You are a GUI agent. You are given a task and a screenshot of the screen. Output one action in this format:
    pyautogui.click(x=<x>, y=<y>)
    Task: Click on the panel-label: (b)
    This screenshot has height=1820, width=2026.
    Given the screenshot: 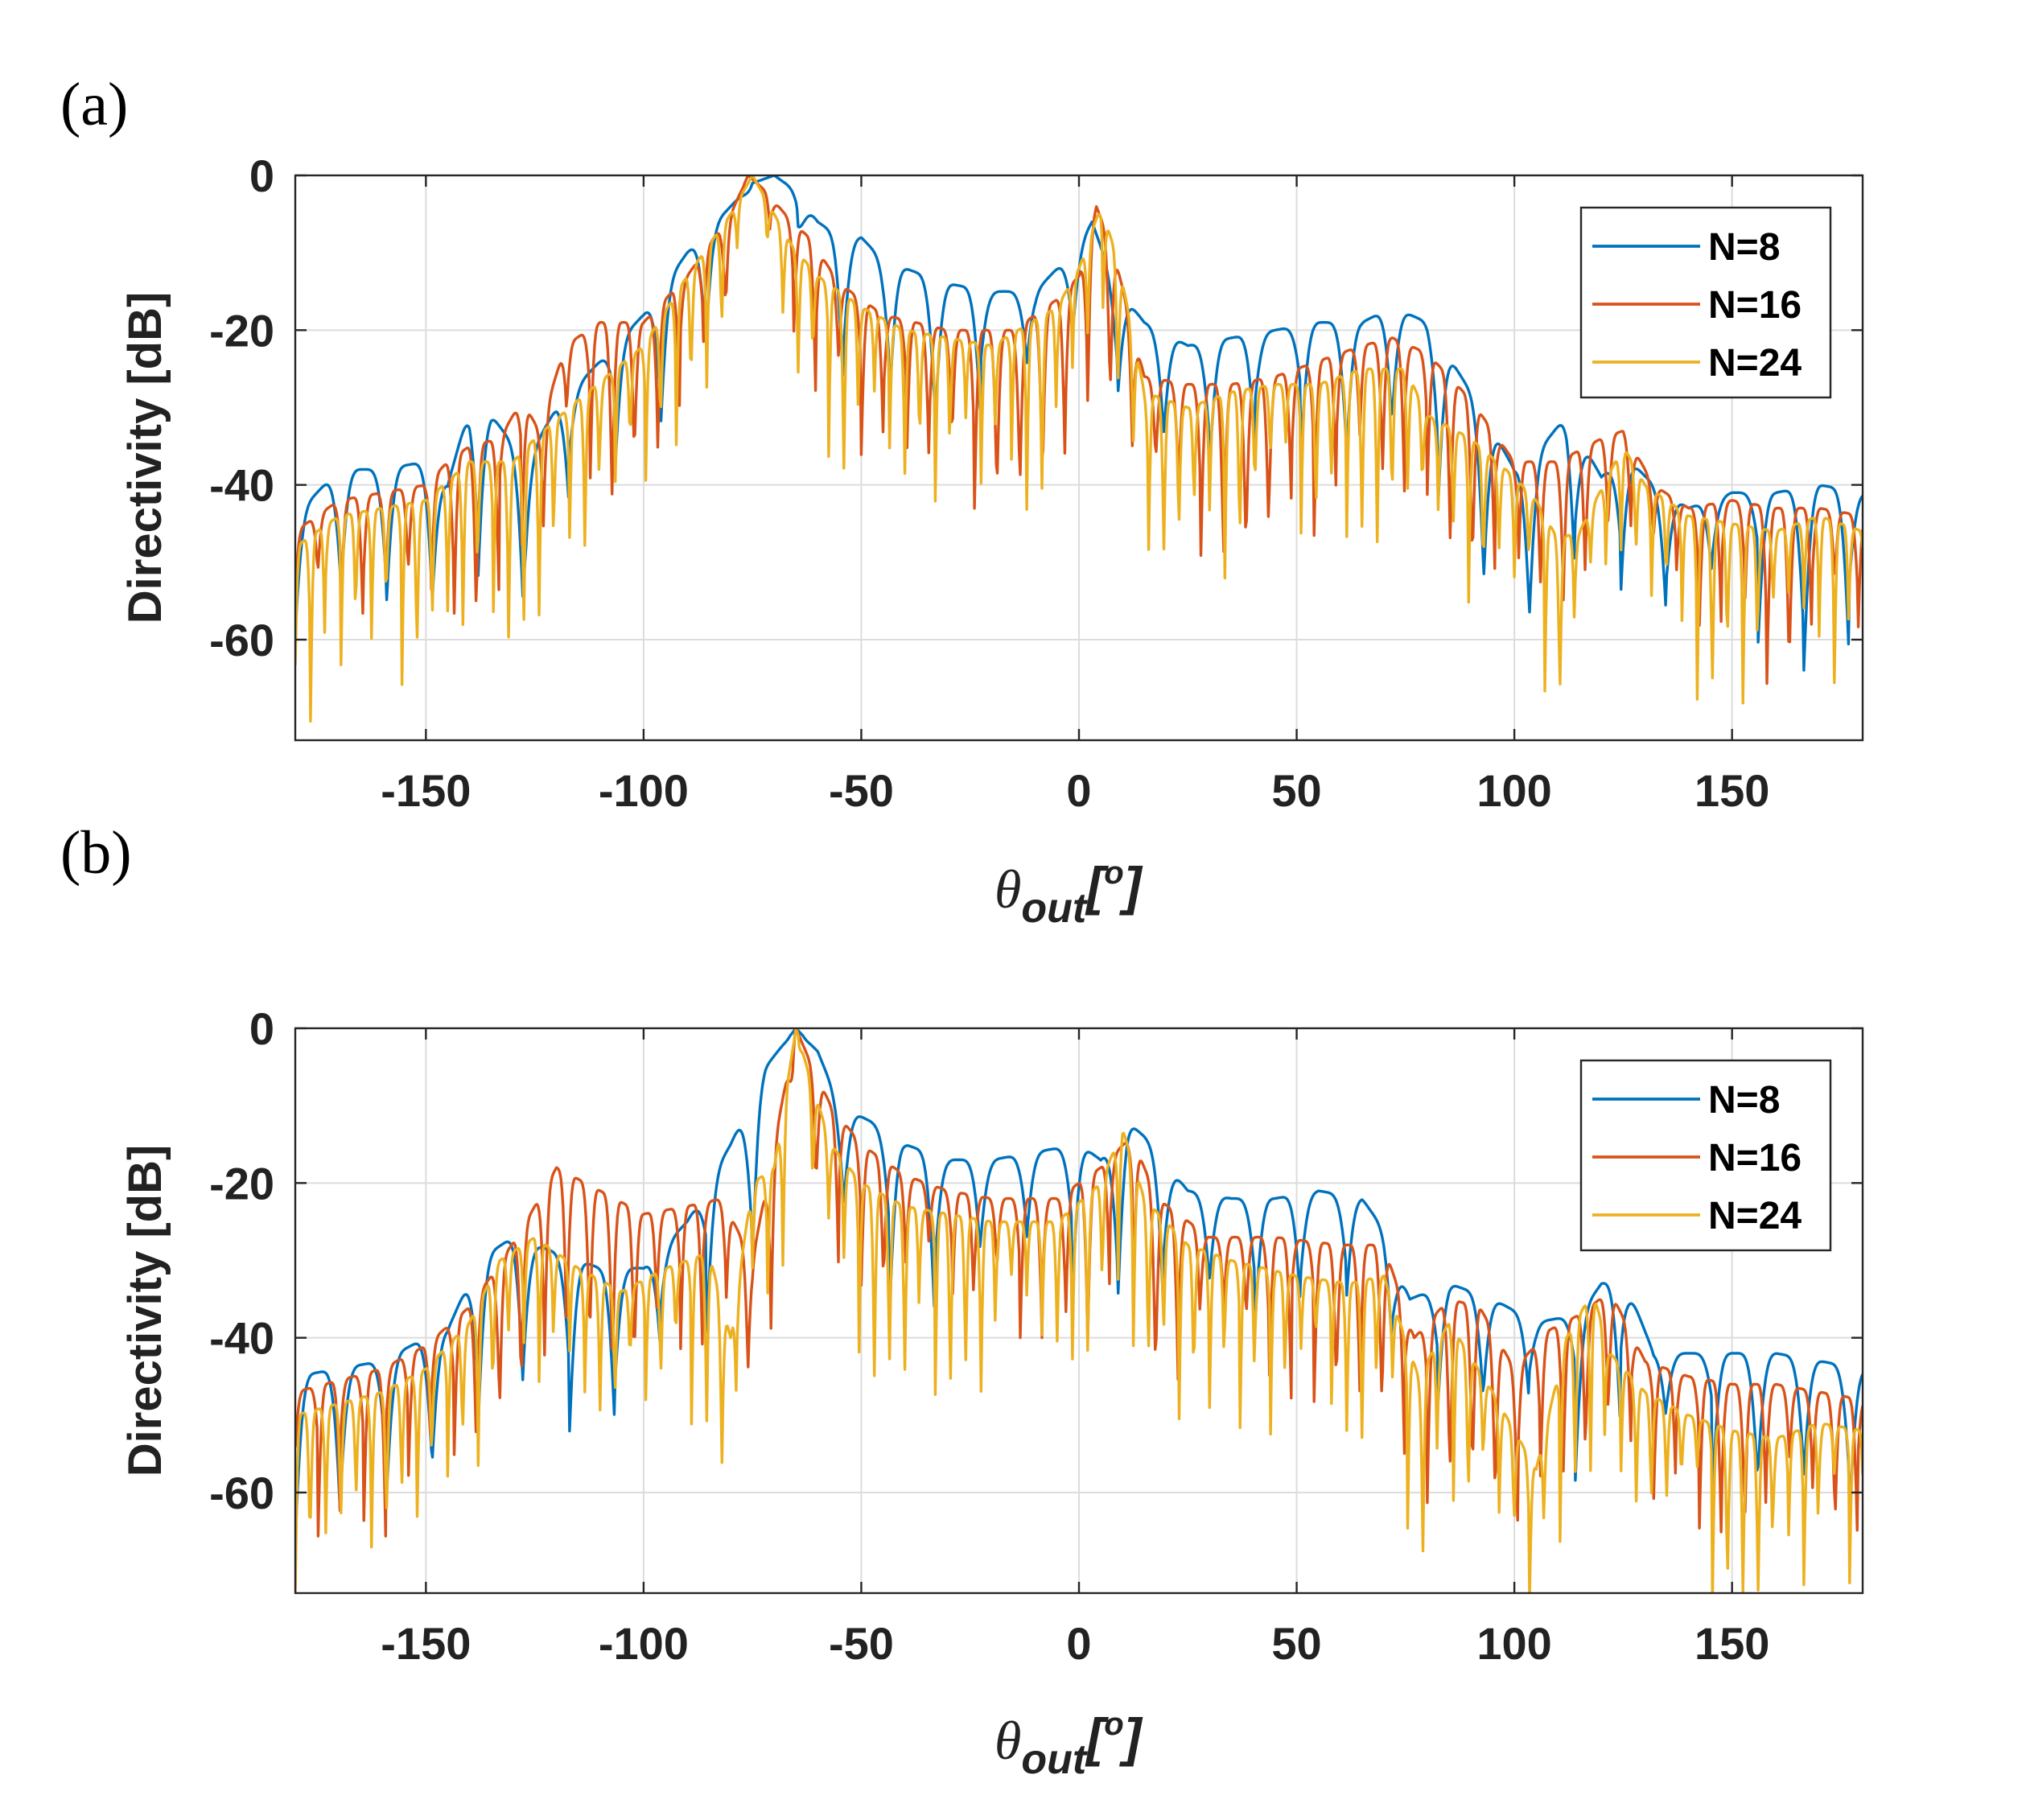 What is the action you would take?
    pyautogui.click(x=96, y=853)
    